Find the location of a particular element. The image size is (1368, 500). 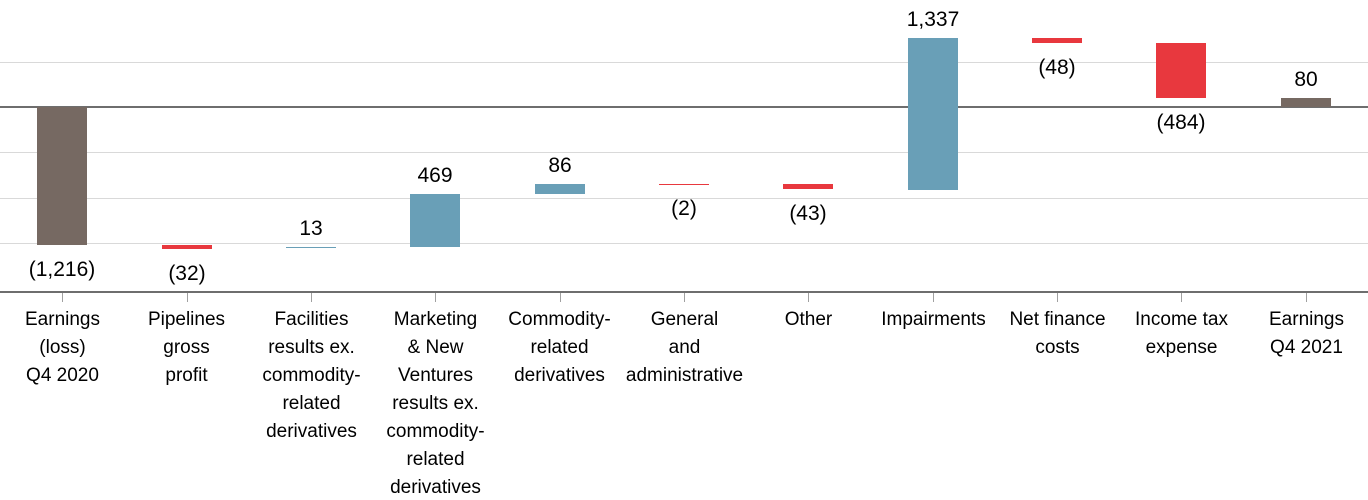

x-axis-label-line: (loss) is located at coordinates (62, 347).